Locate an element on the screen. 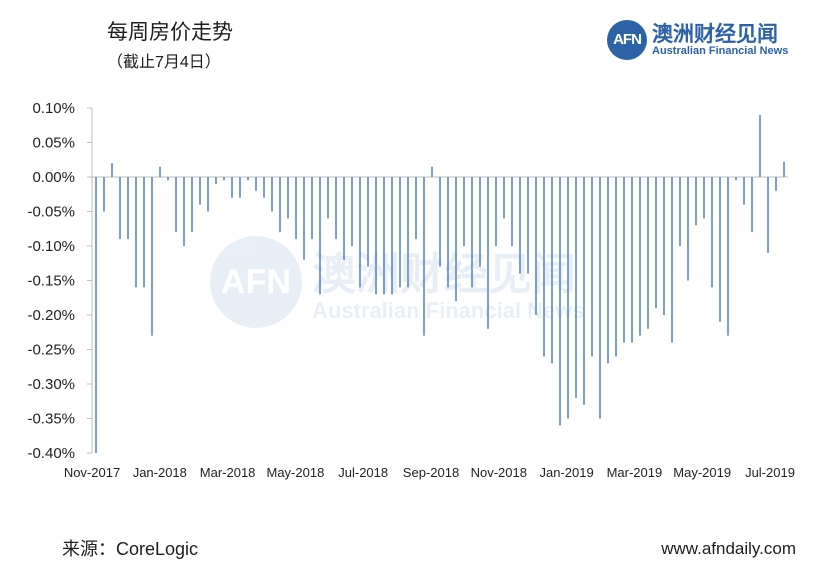  afn-logo: AFN 澳洲财经见闻 Australian Financial News is located at coordinates (702, 40).